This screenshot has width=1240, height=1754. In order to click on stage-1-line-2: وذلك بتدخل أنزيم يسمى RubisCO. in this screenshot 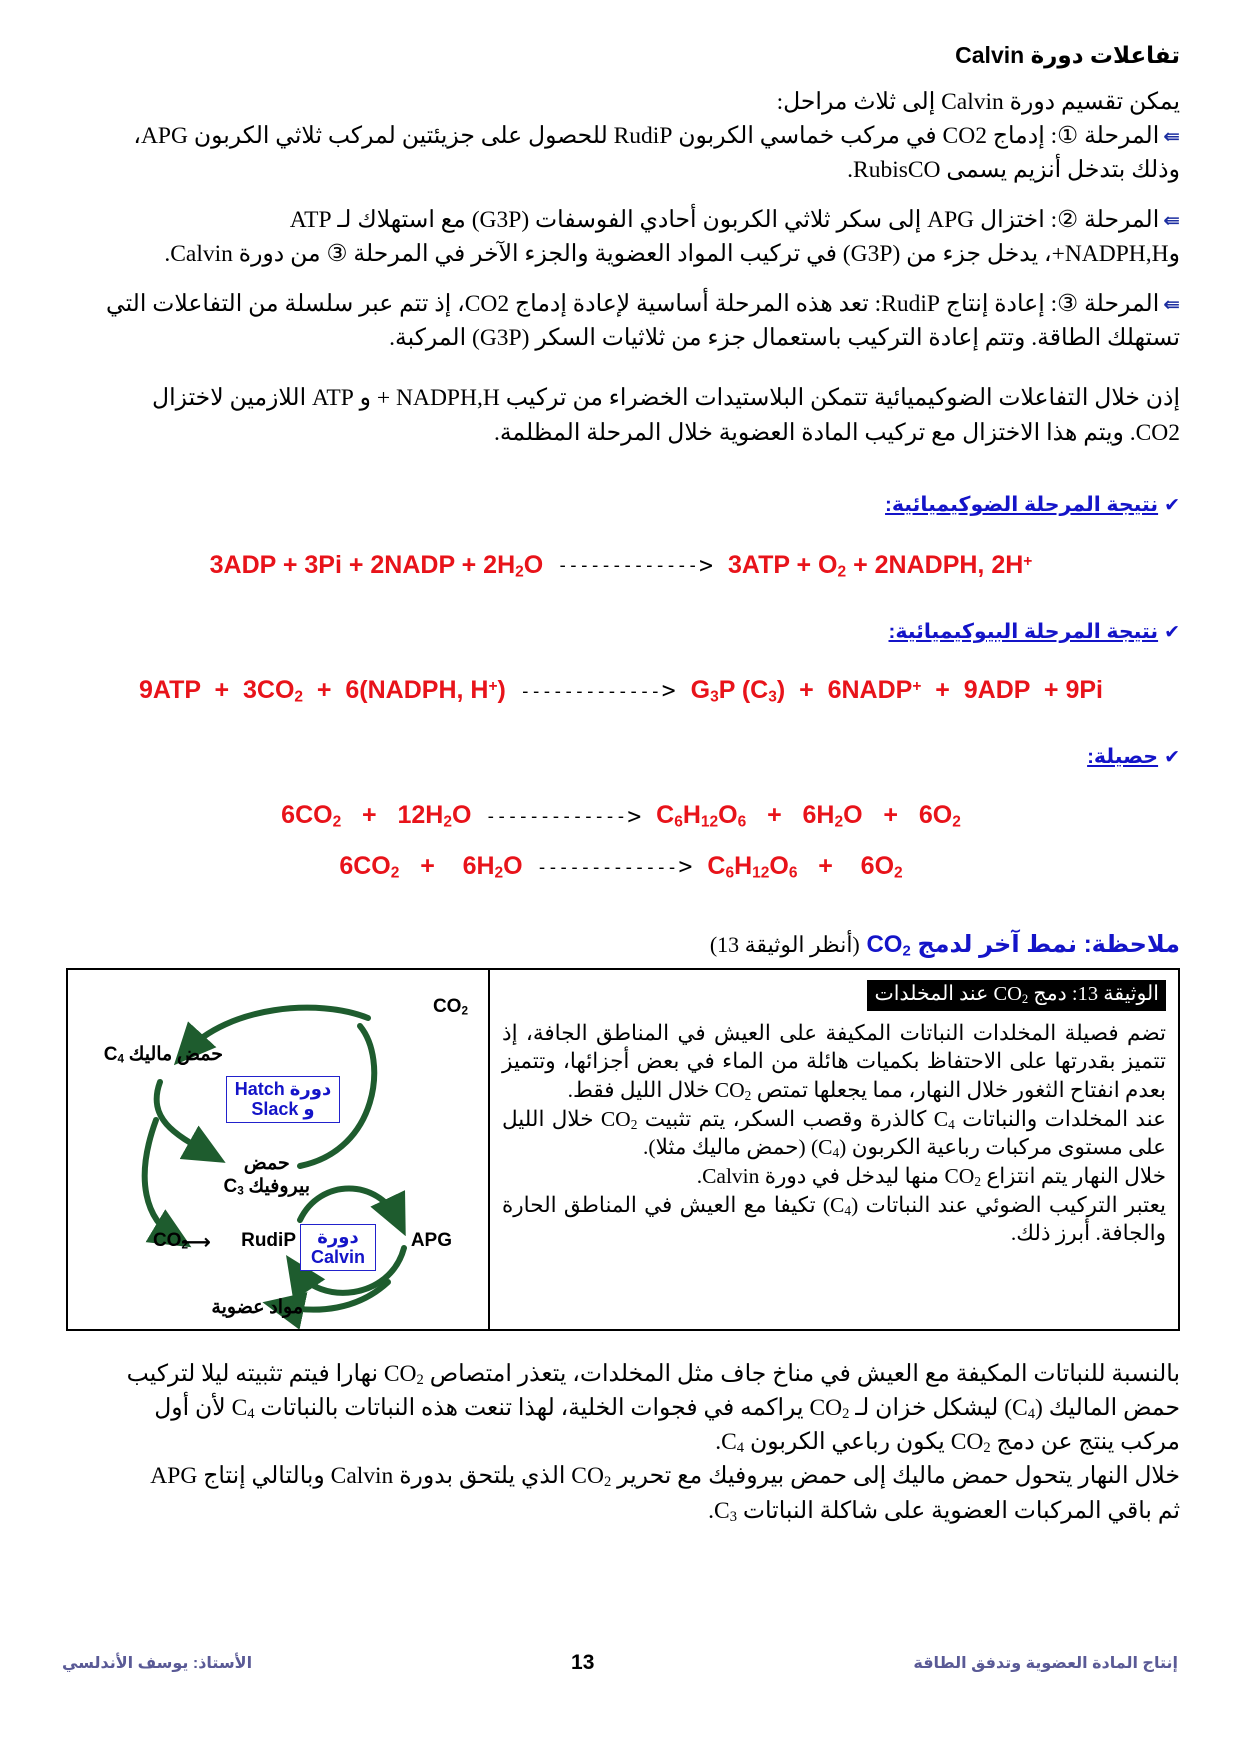, I will do `click(1013, 170)`.